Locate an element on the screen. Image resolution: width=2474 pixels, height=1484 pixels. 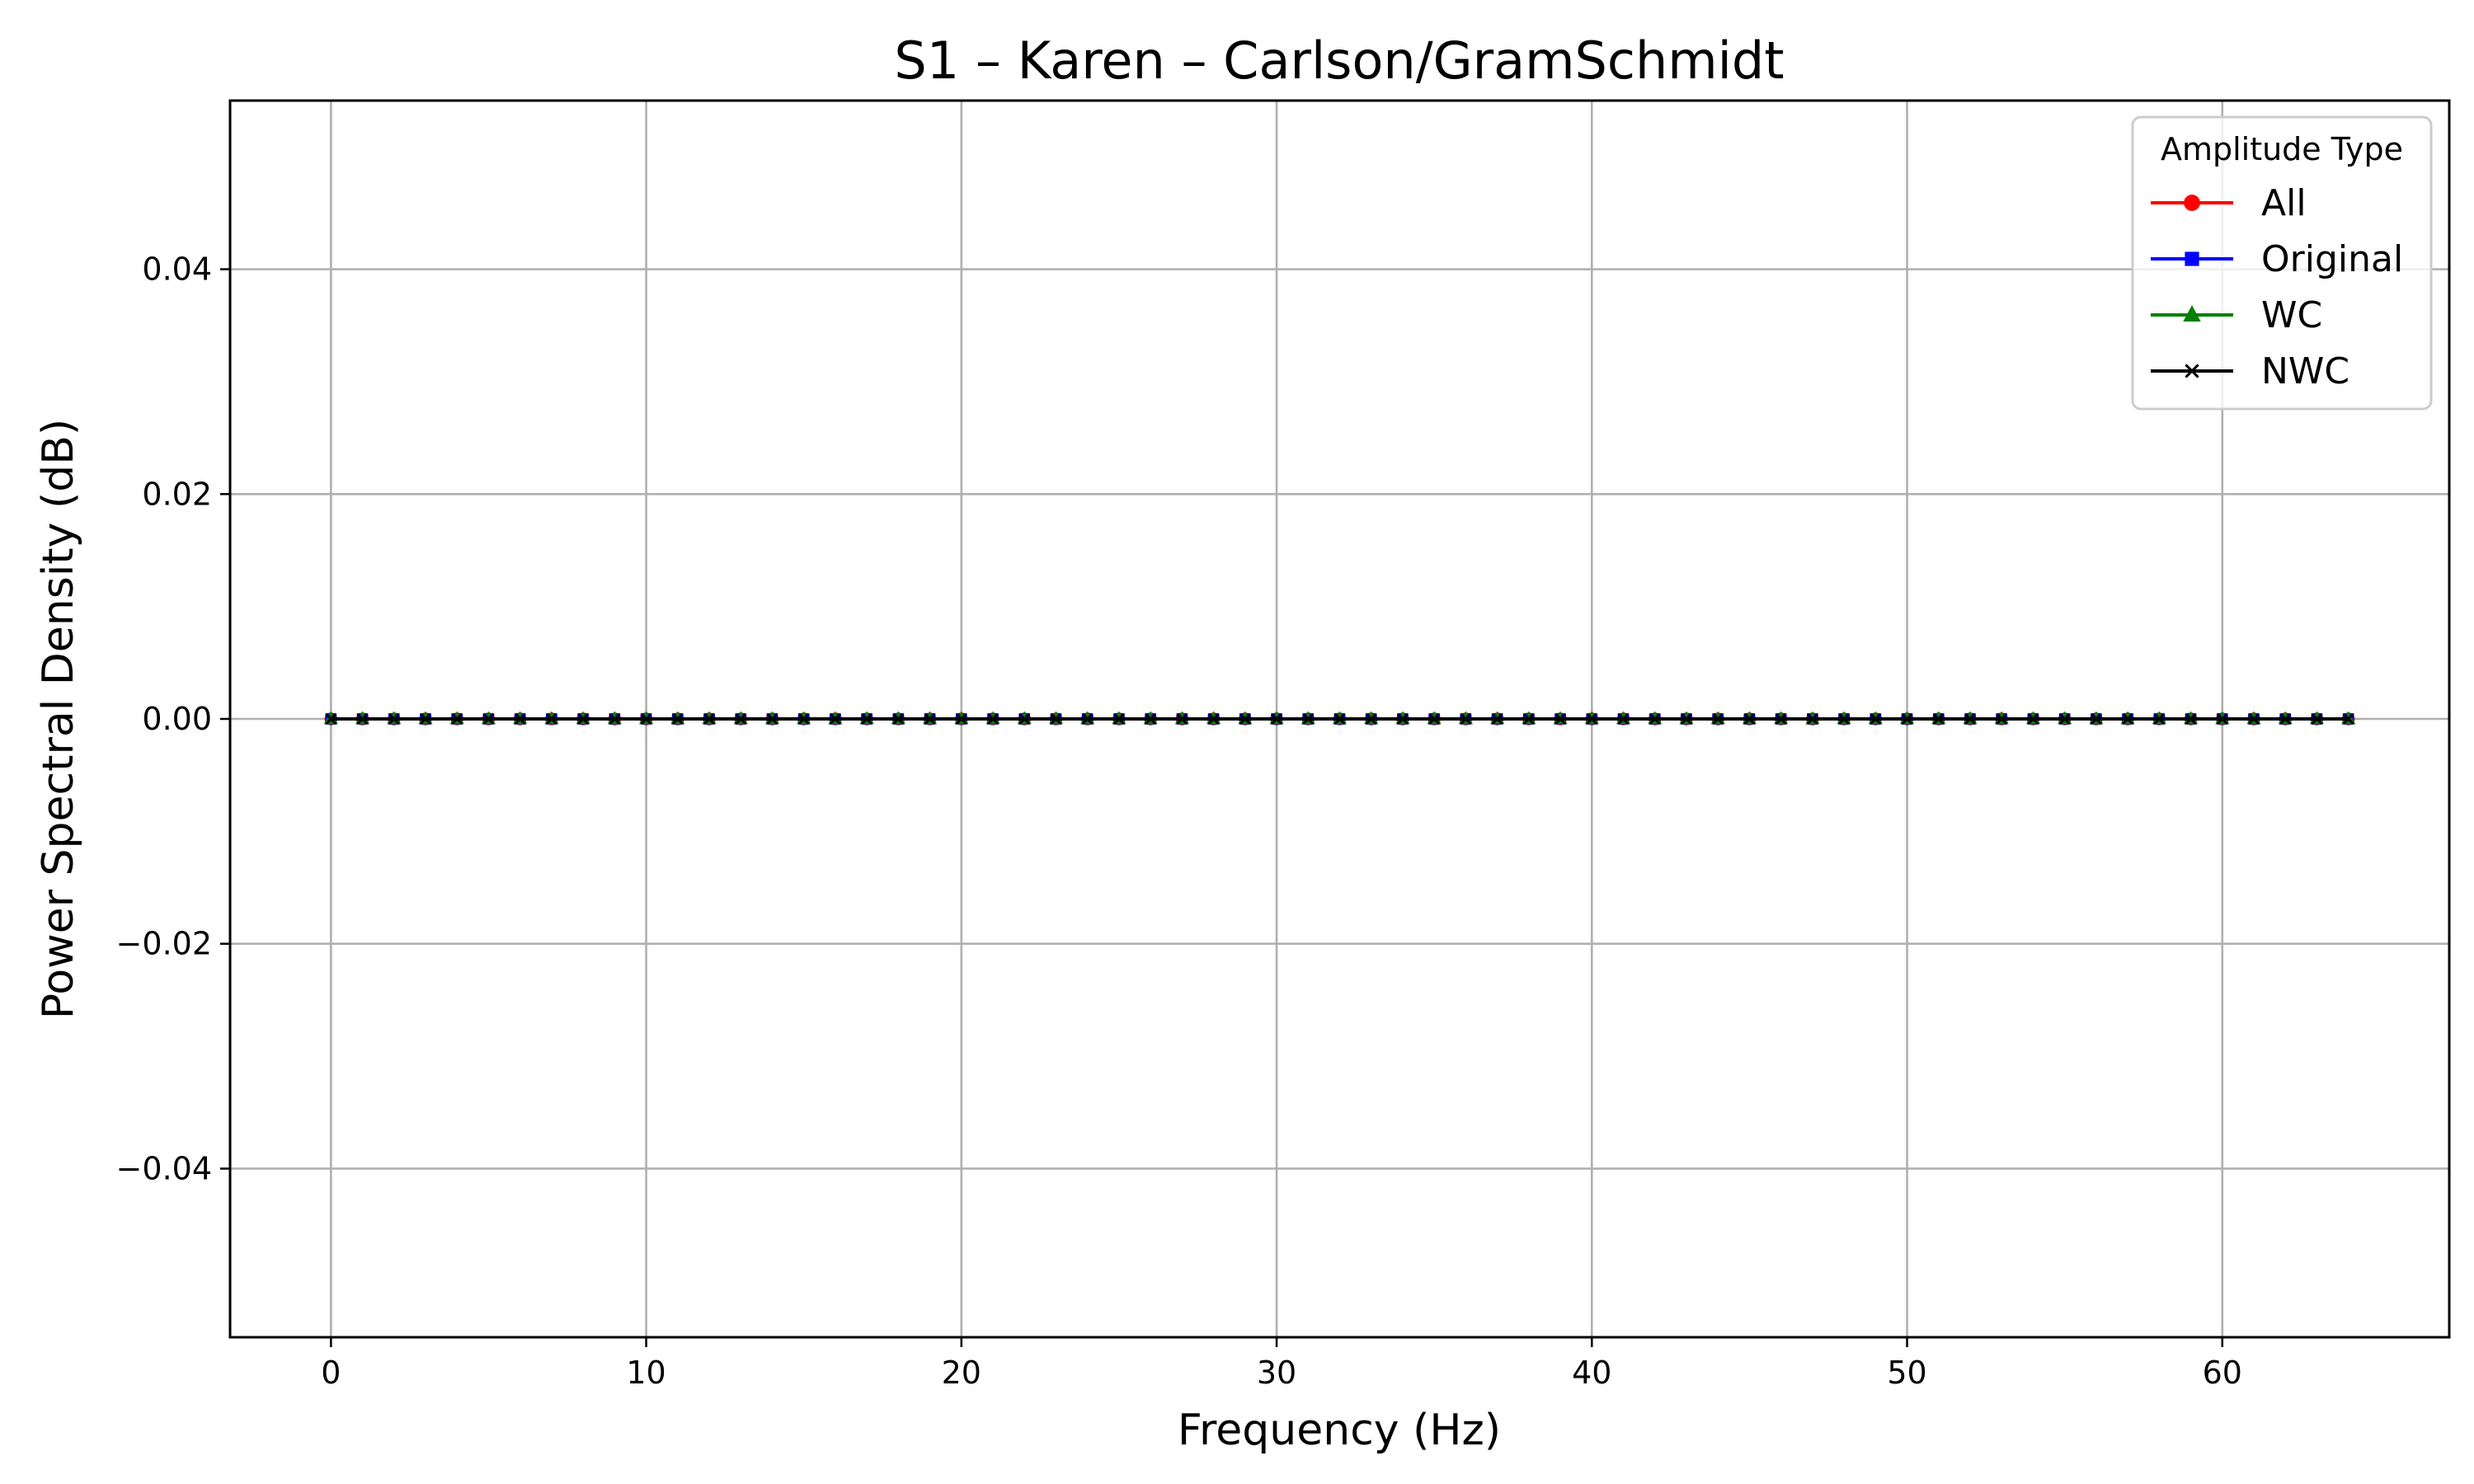
legend-box is located at coordinates (2282, 263).